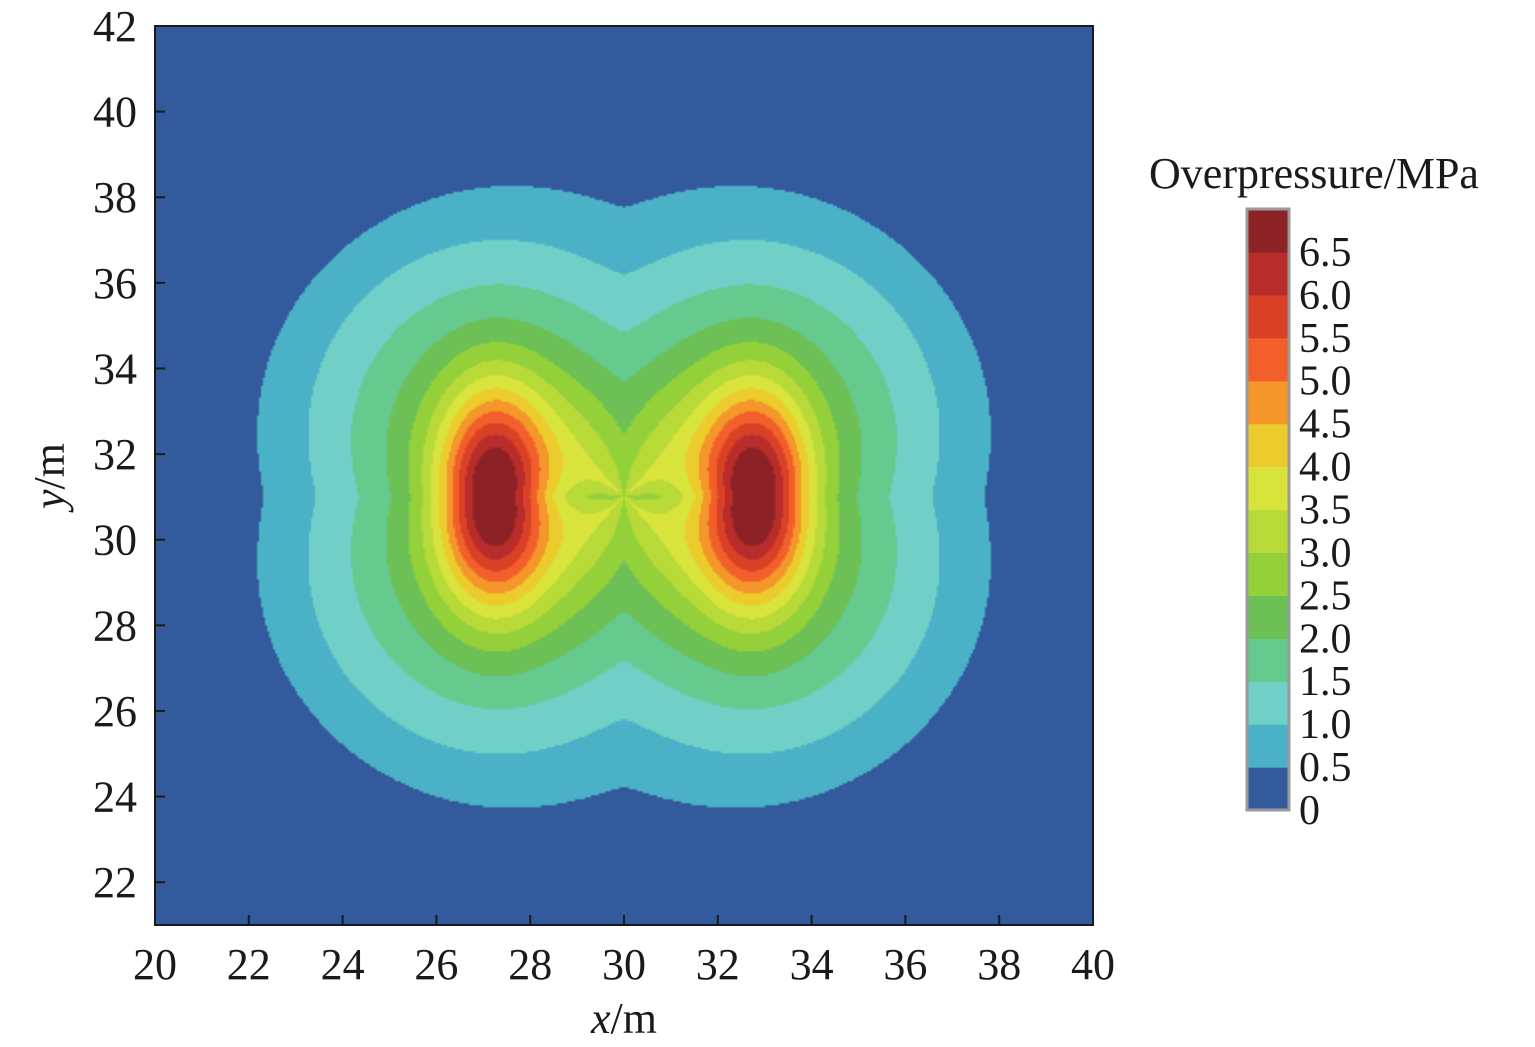  What do you see at coordinates (718, 964) in the screenshot?
I see `x-tick-label: 32` at bounding box center [718, 964].